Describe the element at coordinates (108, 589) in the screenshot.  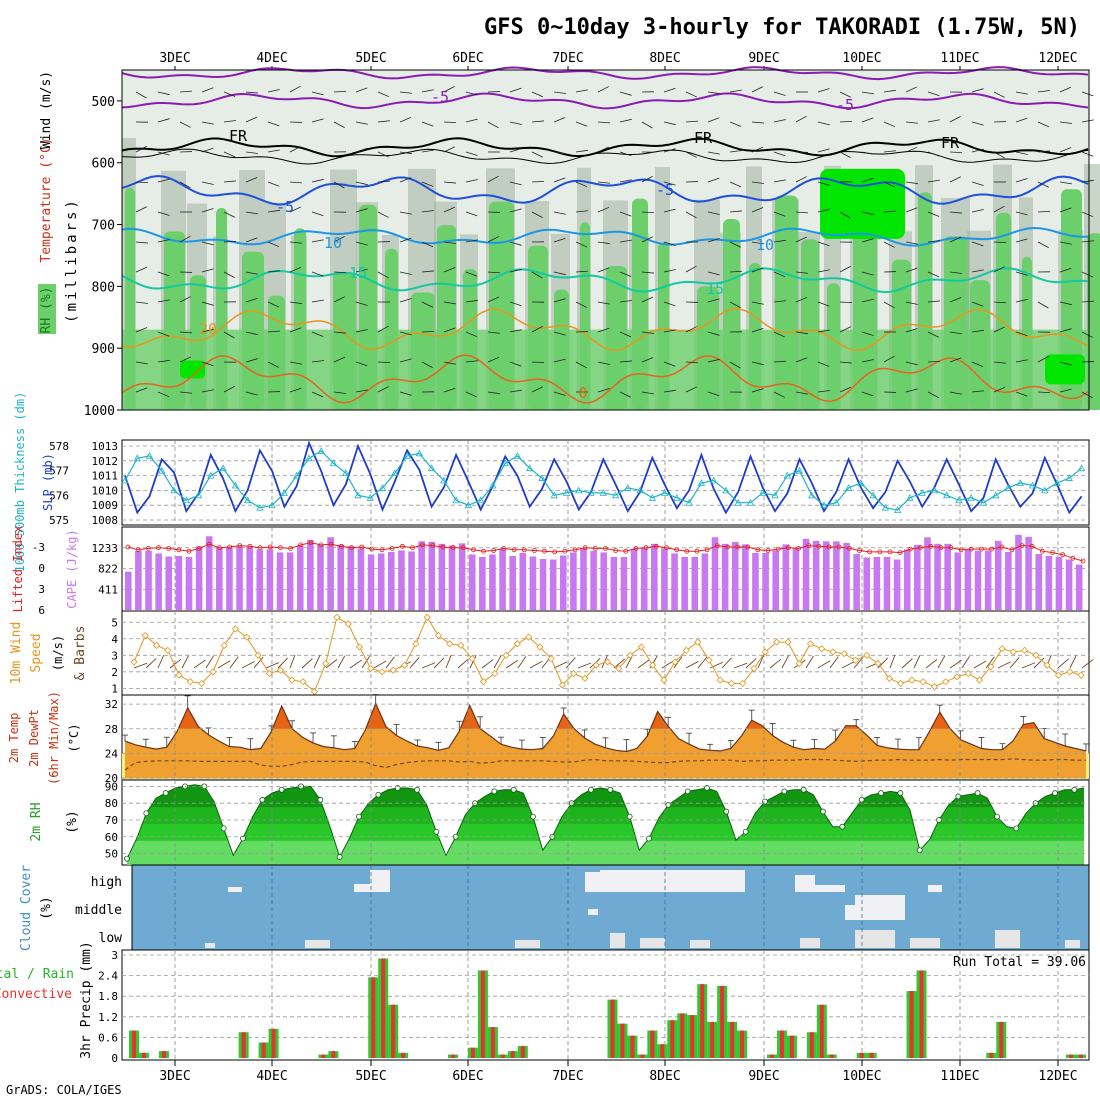
I see `cape-tick-label: 411` at that location.